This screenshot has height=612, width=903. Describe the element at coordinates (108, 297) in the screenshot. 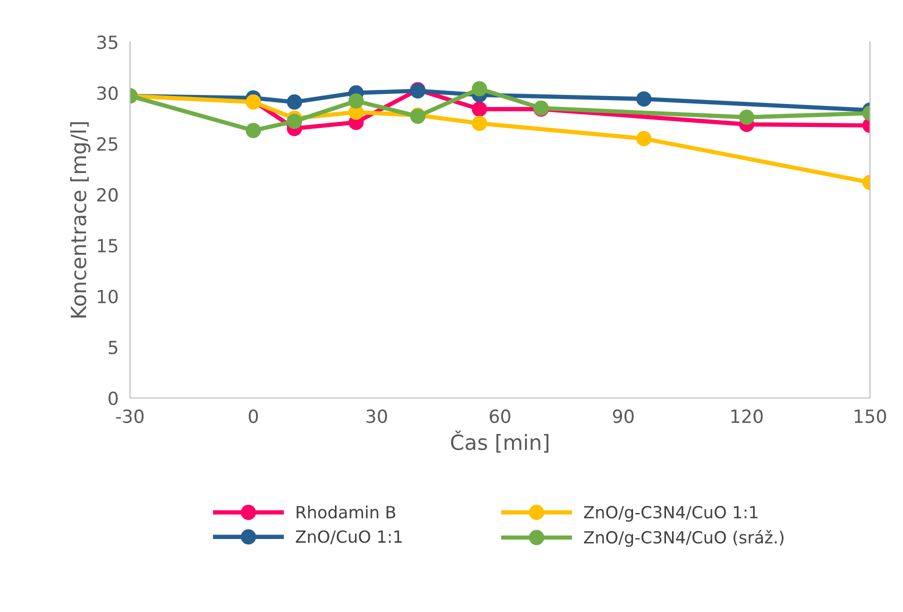

I see `y-tick-label: 10` at that location.